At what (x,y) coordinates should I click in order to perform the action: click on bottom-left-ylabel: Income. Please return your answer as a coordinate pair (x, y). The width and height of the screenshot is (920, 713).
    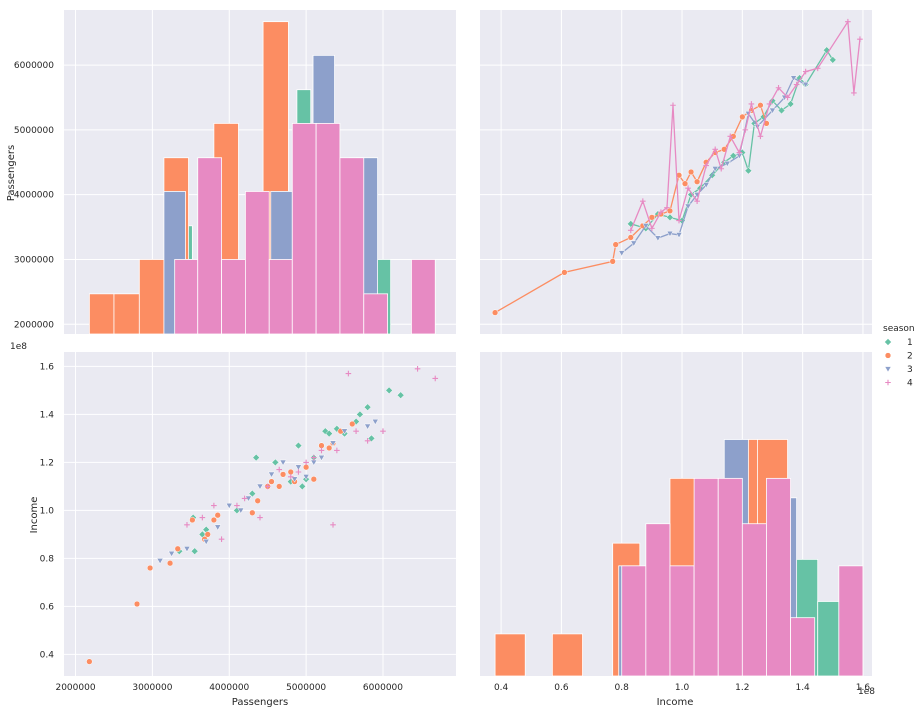
    Looking at the image, I should click on (34, 515).